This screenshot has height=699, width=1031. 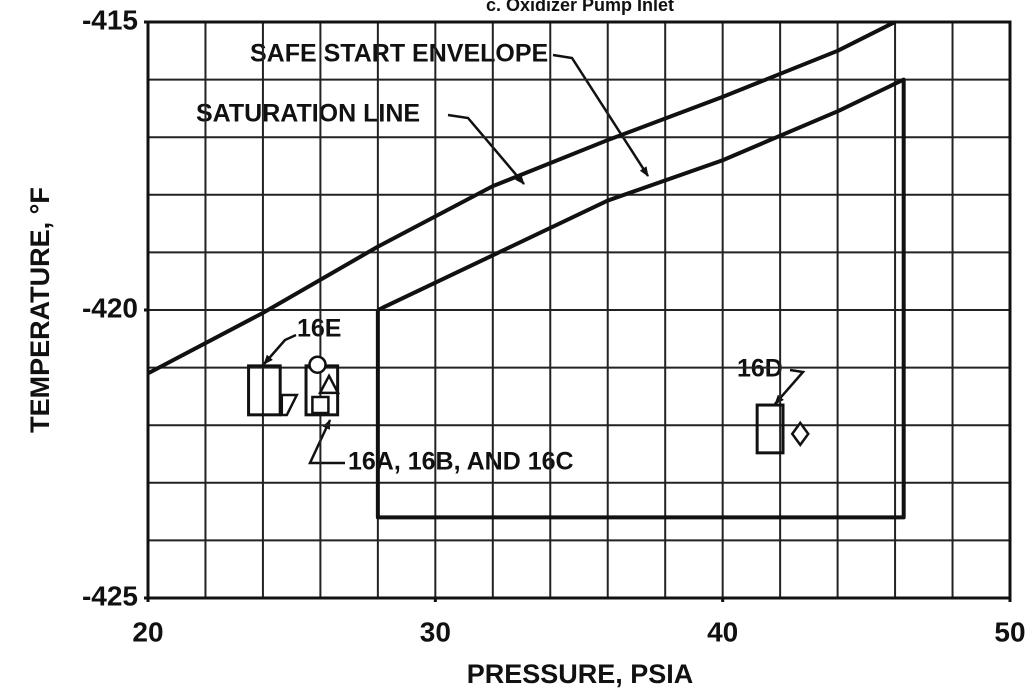 What do you see at coordinates (308, 114) in the screenshot?
I see `annotation: SATURATION LINE` at bounding box center [308, 114].